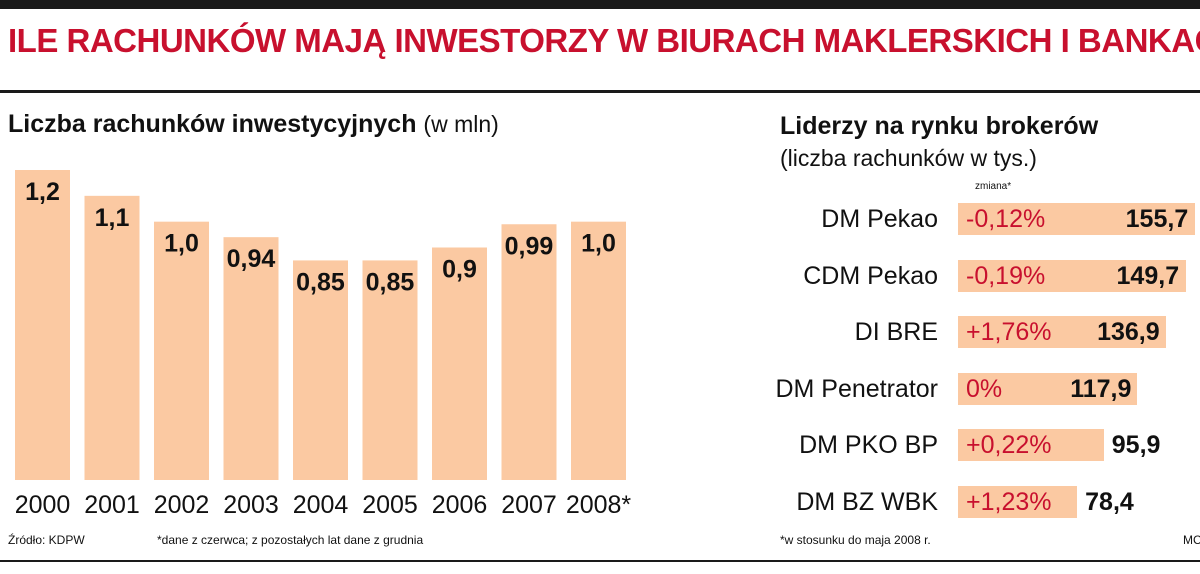 Image resolution: width=1200 pixels, height=574 pixels. I want to click on broker-row: DM PKO BP +0,22% 95,9, so click(600, 445).